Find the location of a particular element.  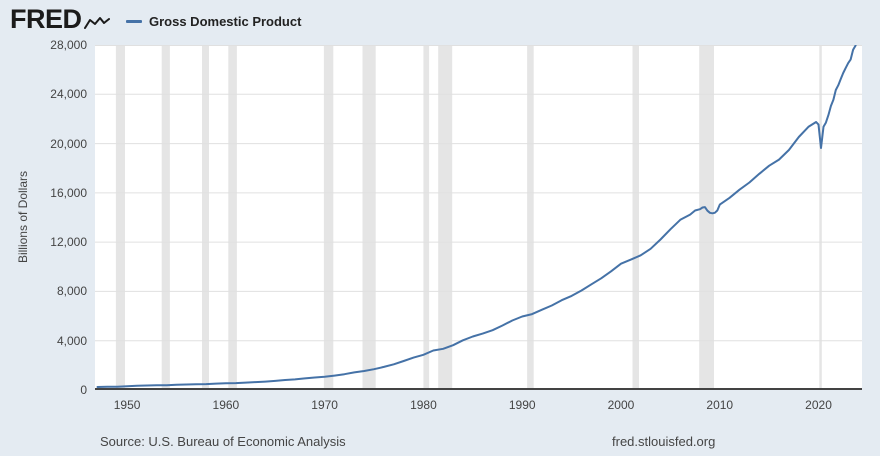

y-tick-label: 4,000 is located at coordinates (71, 340).